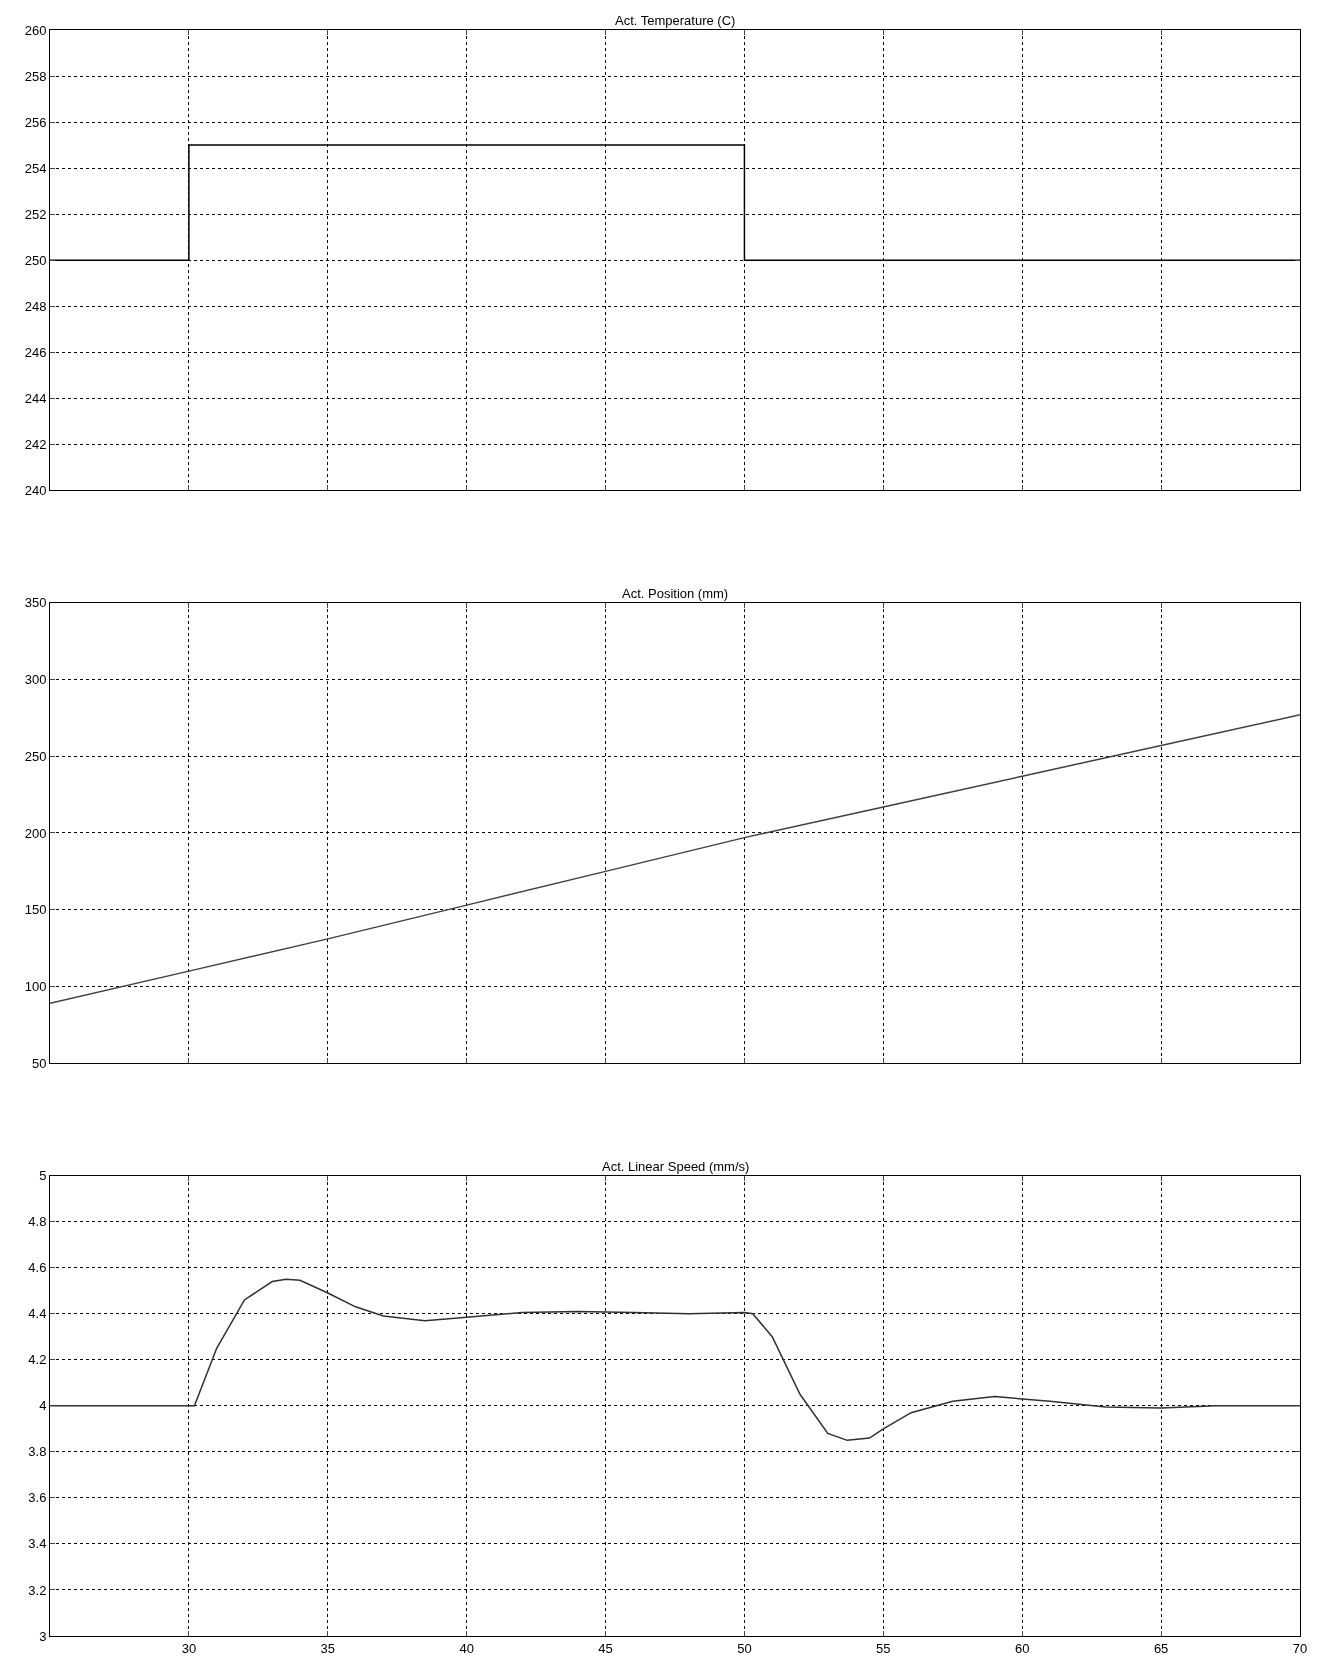 The width and height of the screenshot is (1325, 1676). I want to click on y-tick-label: 3.4, so click(37, 1544).